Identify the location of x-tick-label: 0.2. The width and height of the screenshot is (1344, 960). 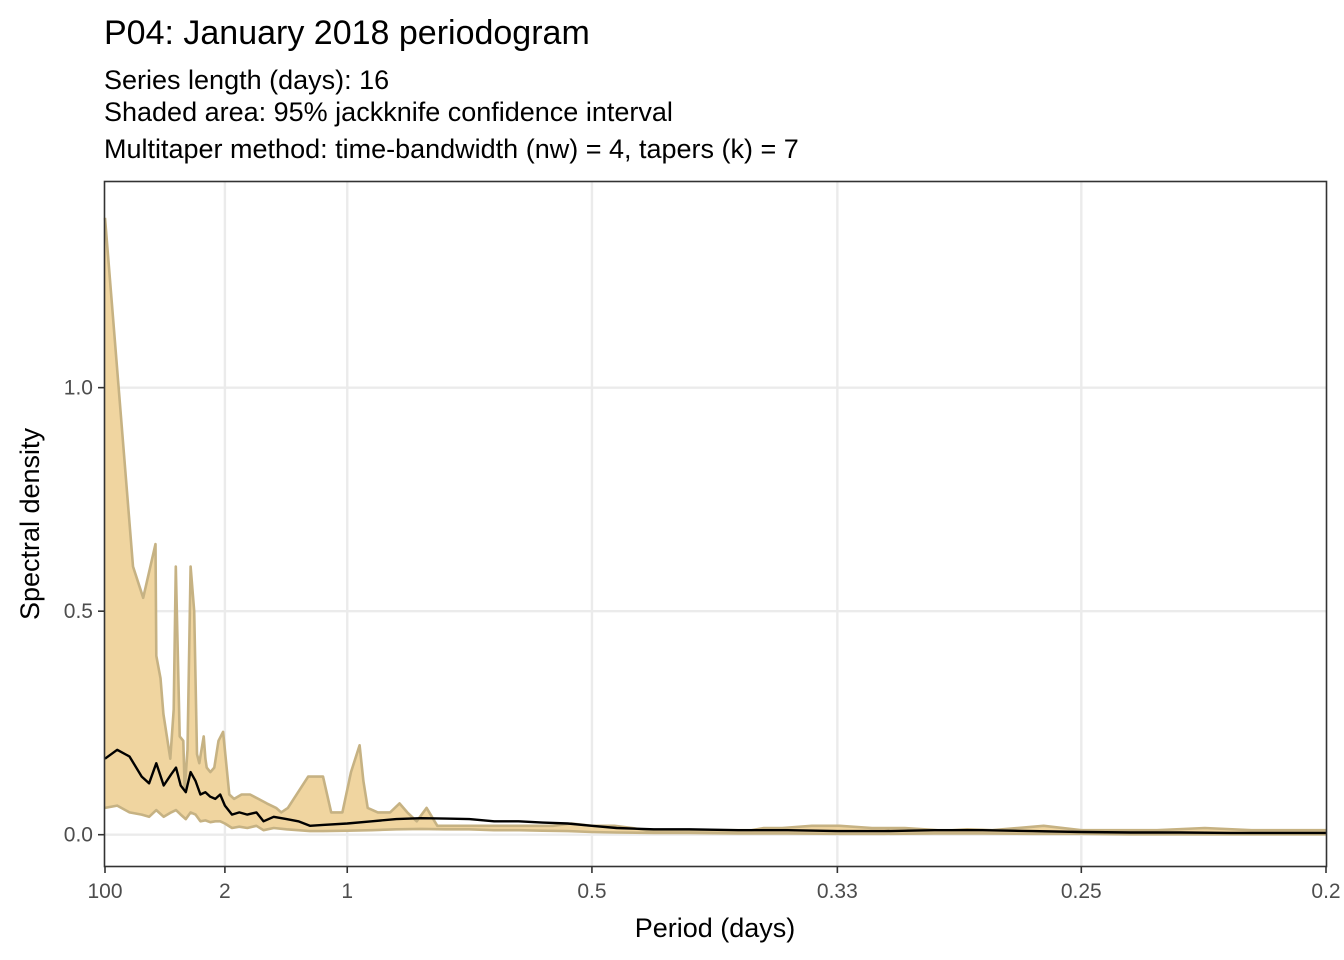
(1325, 891).